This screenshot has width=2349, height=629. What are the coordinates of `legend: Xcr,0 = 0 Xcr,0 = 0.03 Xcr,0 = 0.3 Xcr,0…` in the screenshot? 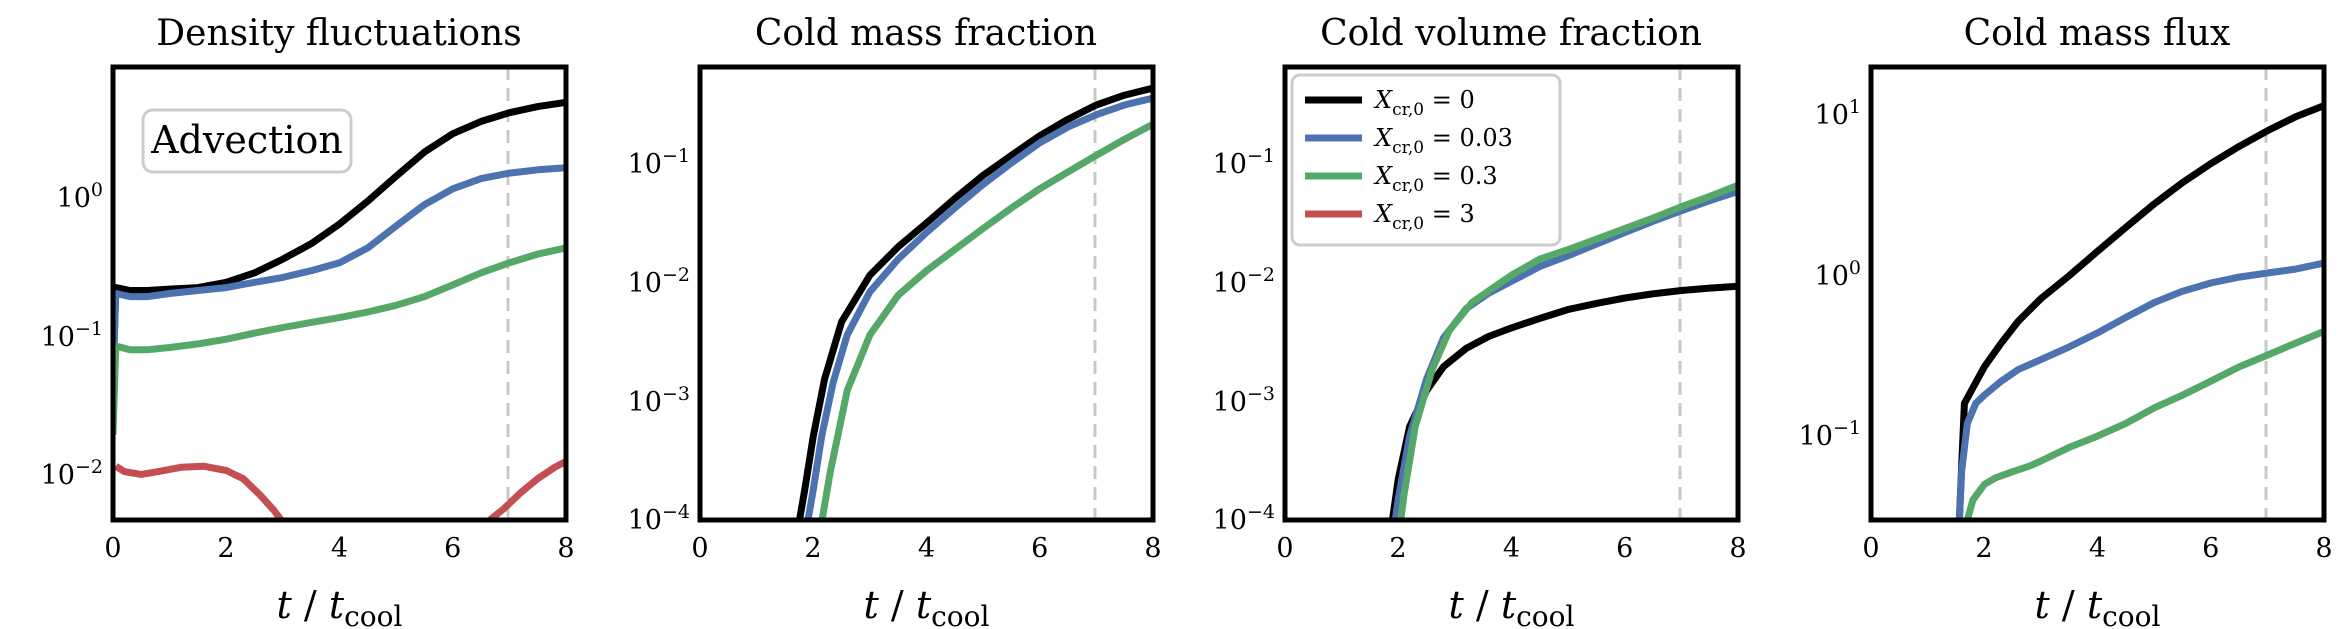 It's located at (1426, 160).